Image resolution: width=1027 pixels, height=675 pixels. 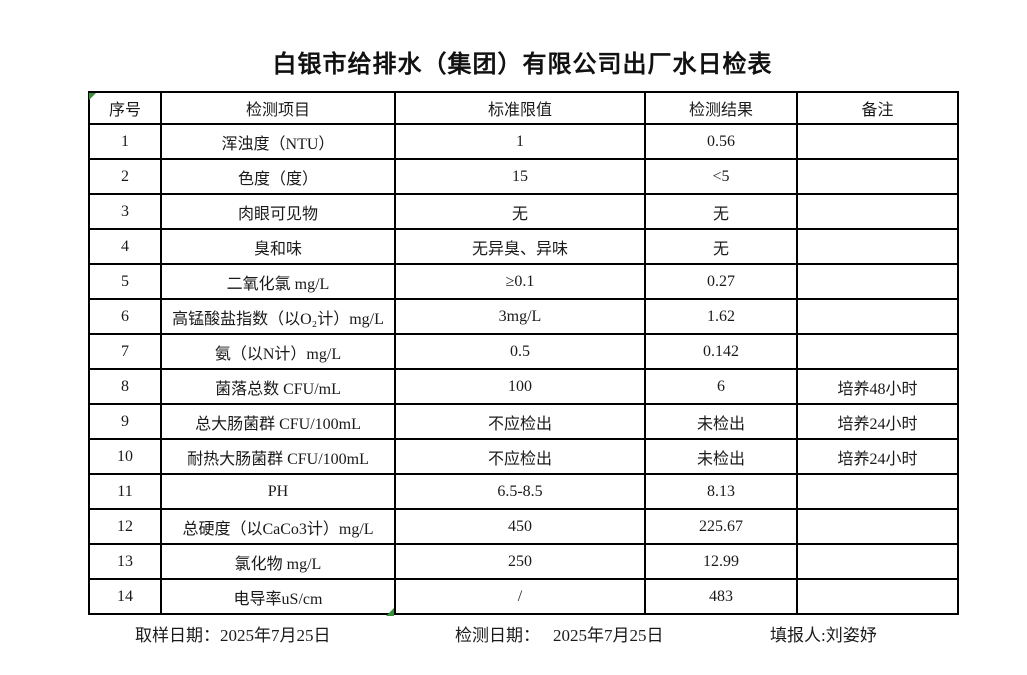 I want to click on header-cell-index: 序号, so click(x=125, y=108).